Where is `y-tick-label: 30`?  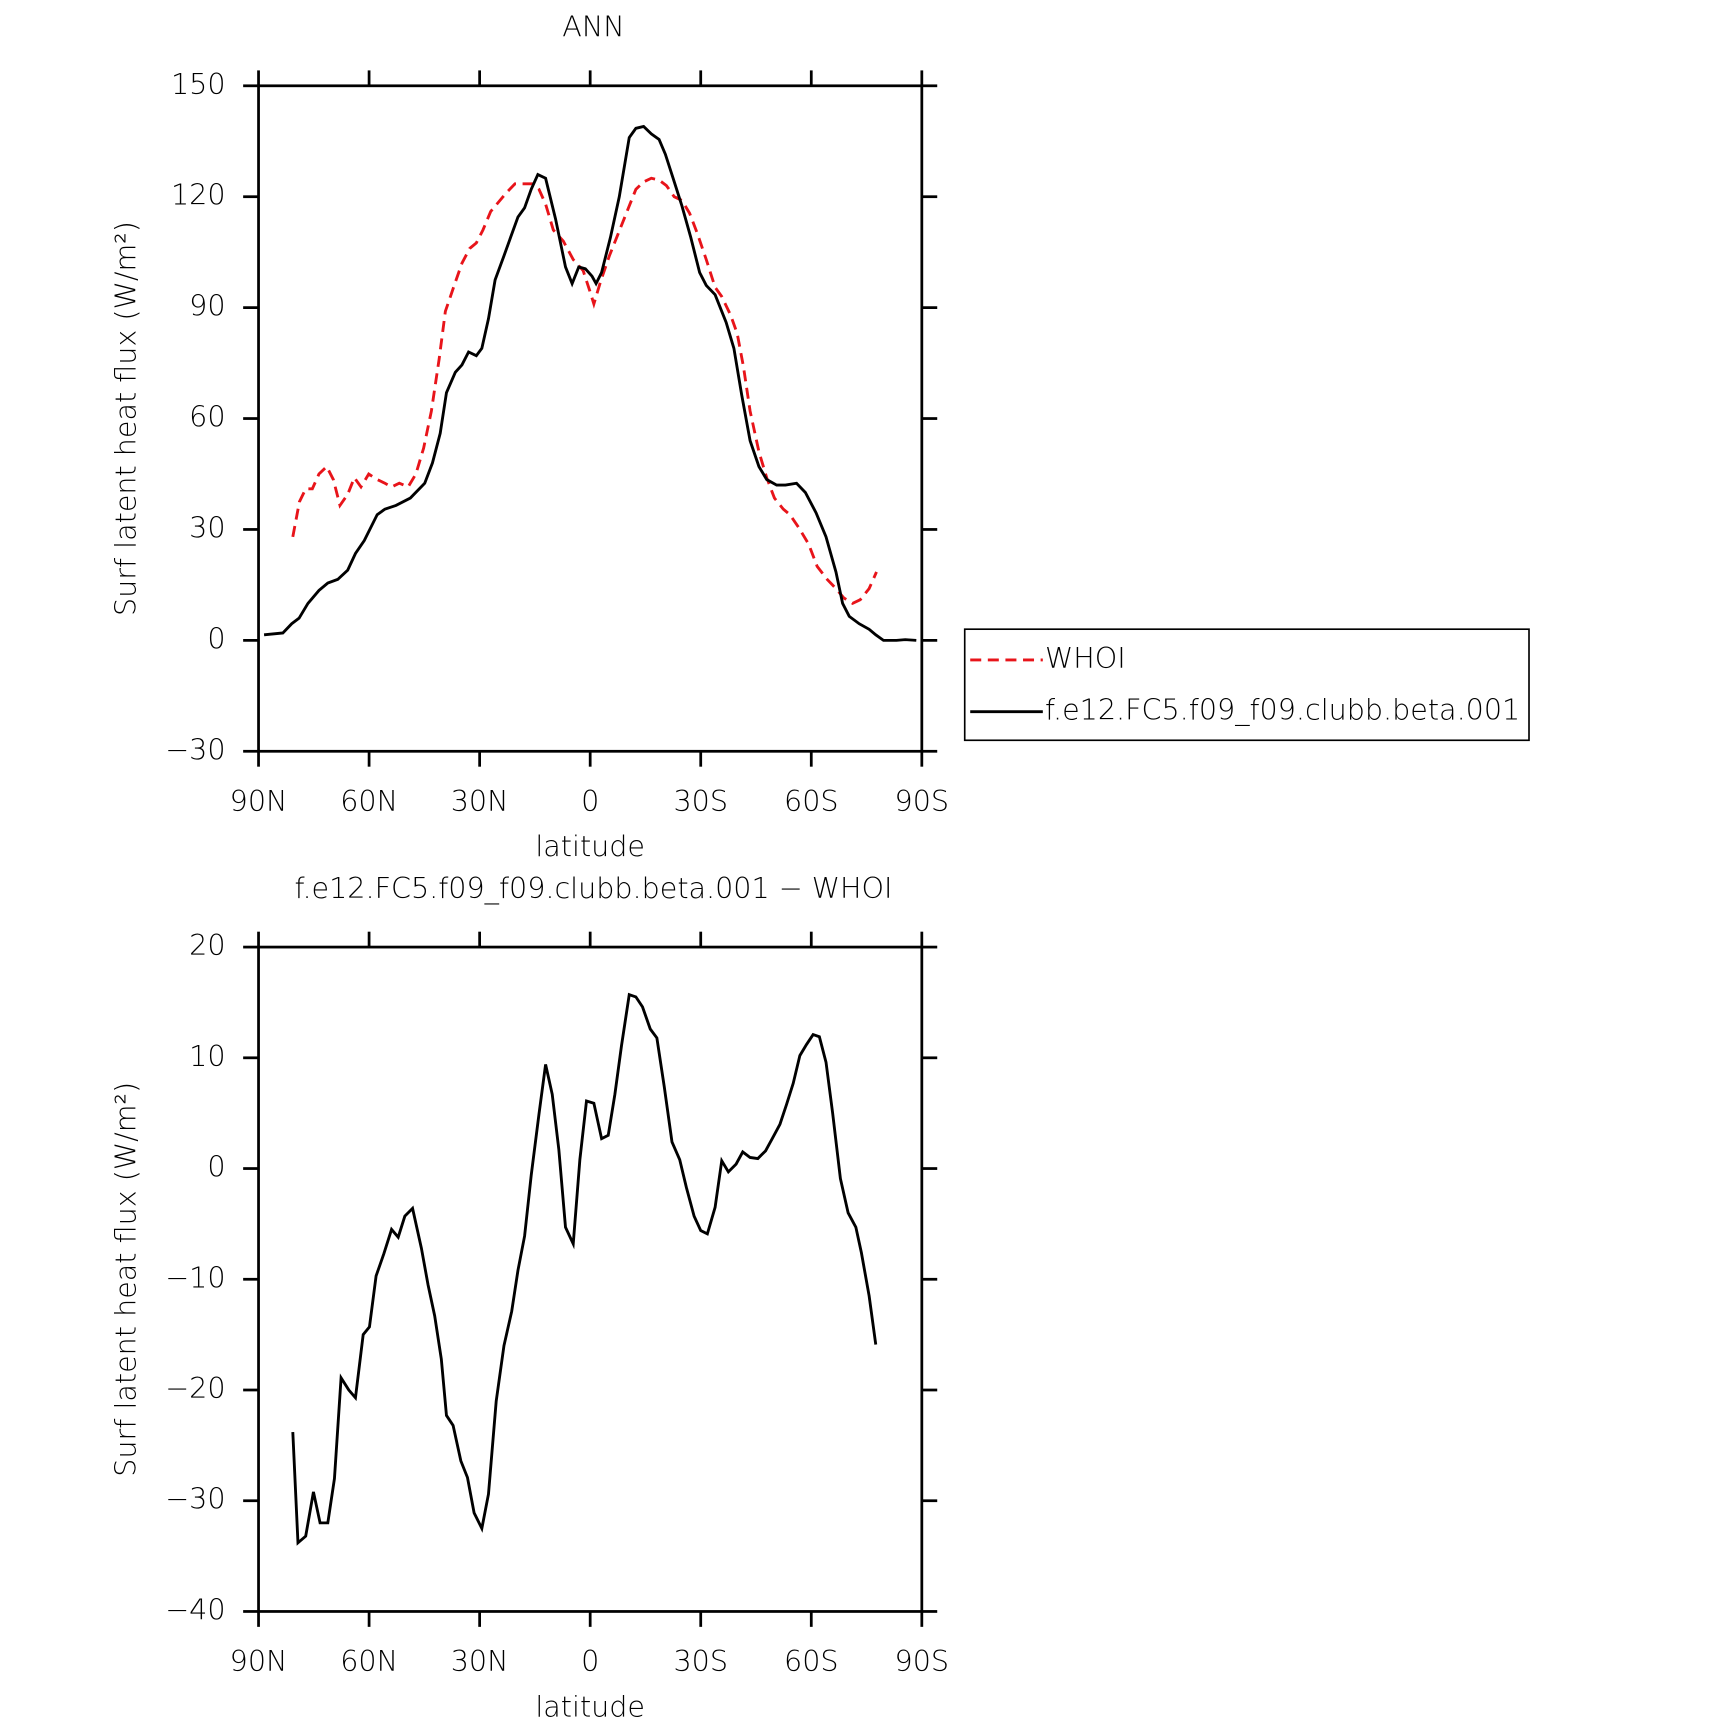
y-tick-label: 30 is located at coordinates (207, 527).